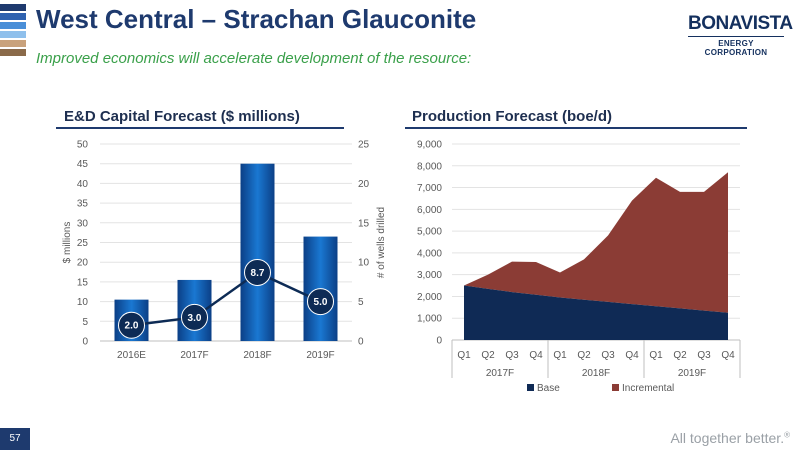 The image size is (800, 450). Describe the element at coordinates (83, 302) in the screenshot. I see `capital-ytick-left: 10` at that location.